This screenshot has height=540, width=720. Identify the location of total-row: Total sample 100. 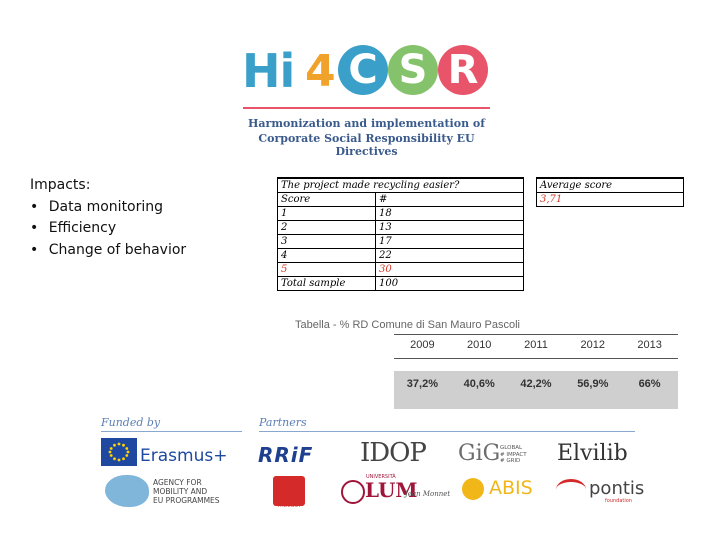
(400, 283).